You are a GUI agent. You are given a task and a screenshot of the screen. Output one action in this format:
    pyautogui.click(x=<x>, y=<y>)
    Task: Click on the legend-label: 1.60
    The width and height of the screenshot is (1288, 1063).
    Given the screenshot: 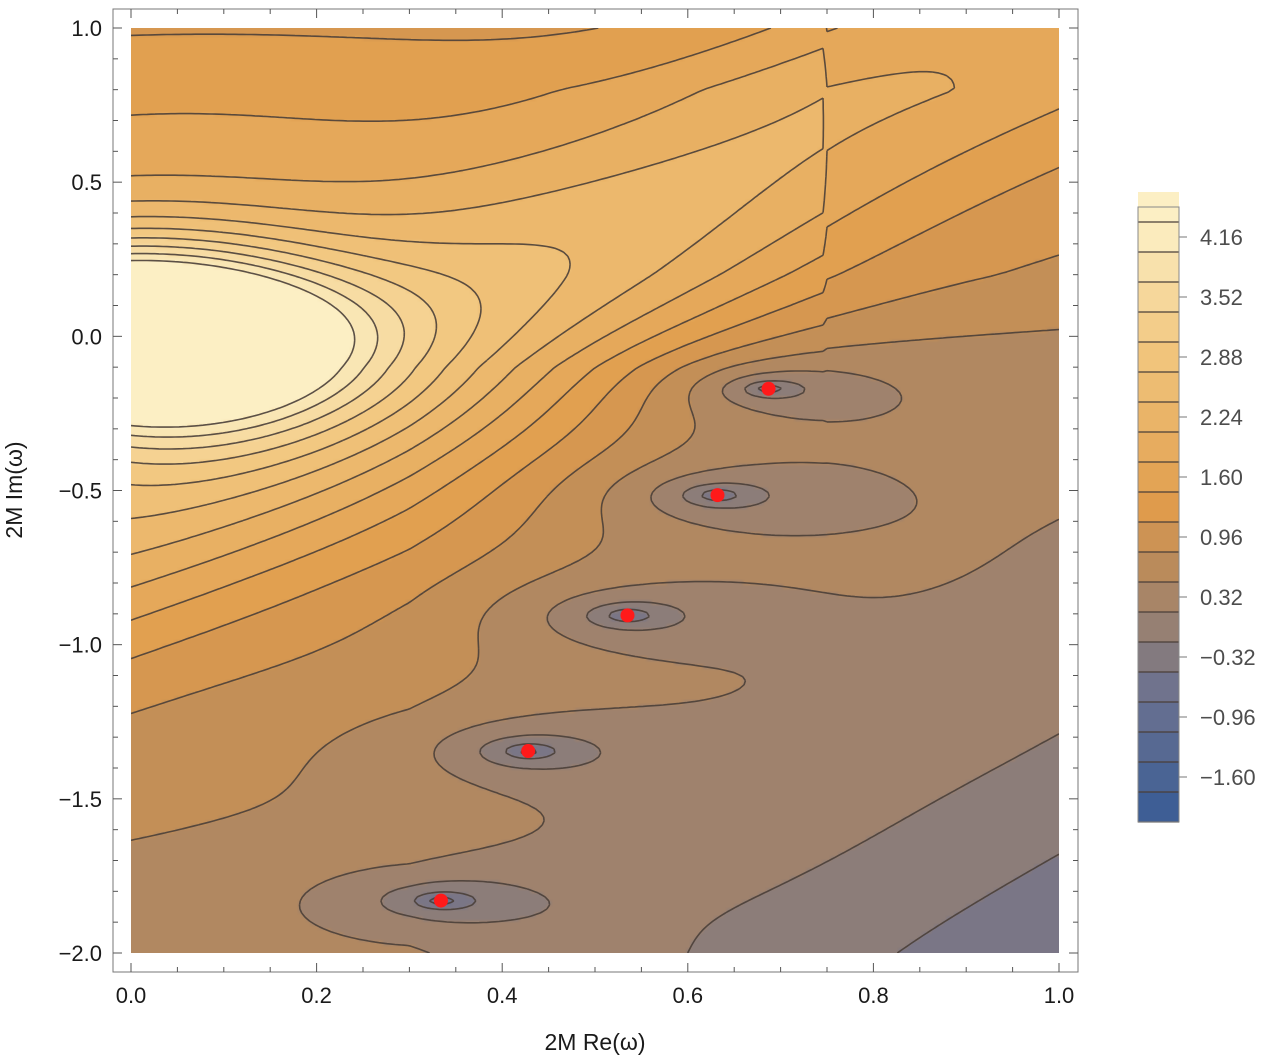 What is the action you would take?
    pyautogui.click(x=1221, y=477)
    